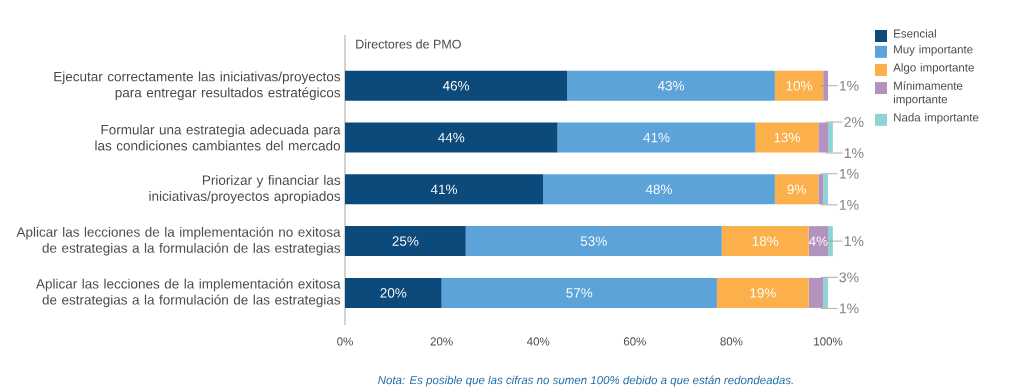 The height and width of the screenshot is (390, 1015). What do you see at coordinates (634, 341) in the screenshot?
I see `x-tick-label: 60%` at bounding box center [634, 341].